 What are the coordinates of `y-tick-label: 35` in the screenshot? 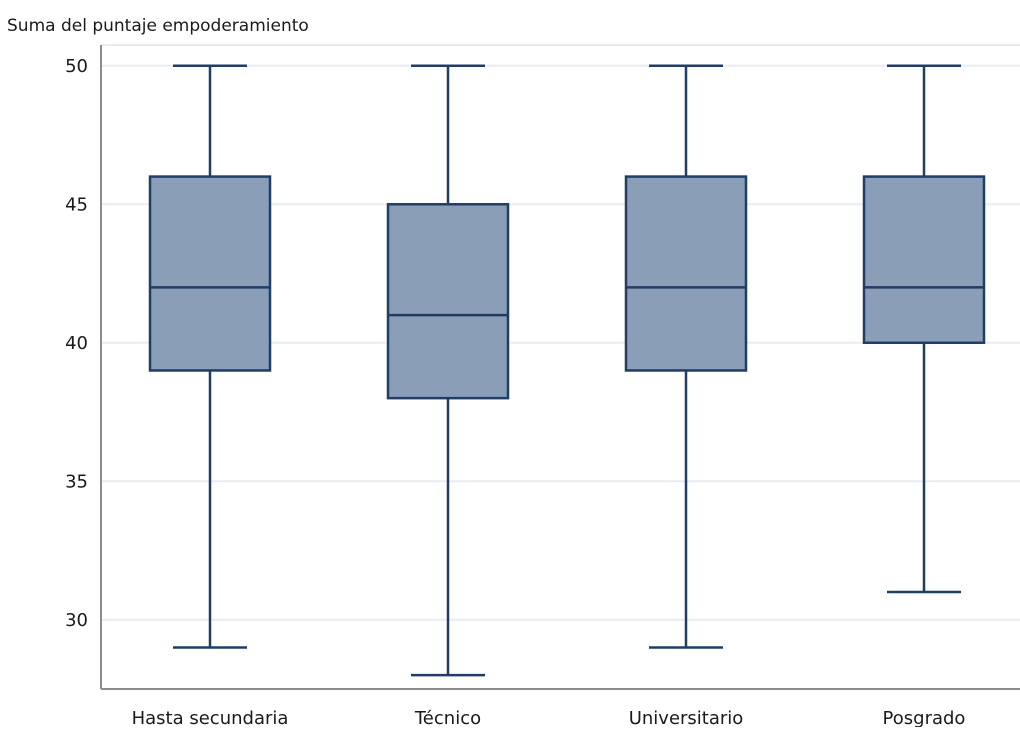 It's located at (76, 481).